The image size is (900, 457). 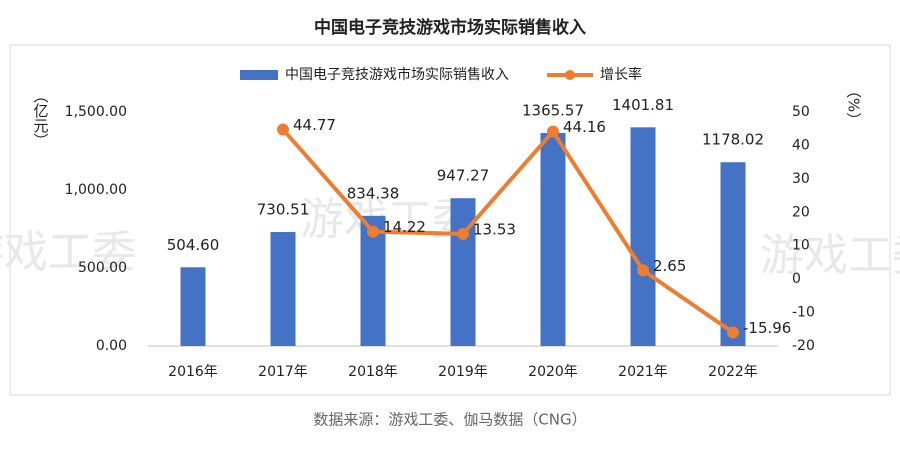 I want to click on x-tick-label: 2019年, so click(x=463, y=372).